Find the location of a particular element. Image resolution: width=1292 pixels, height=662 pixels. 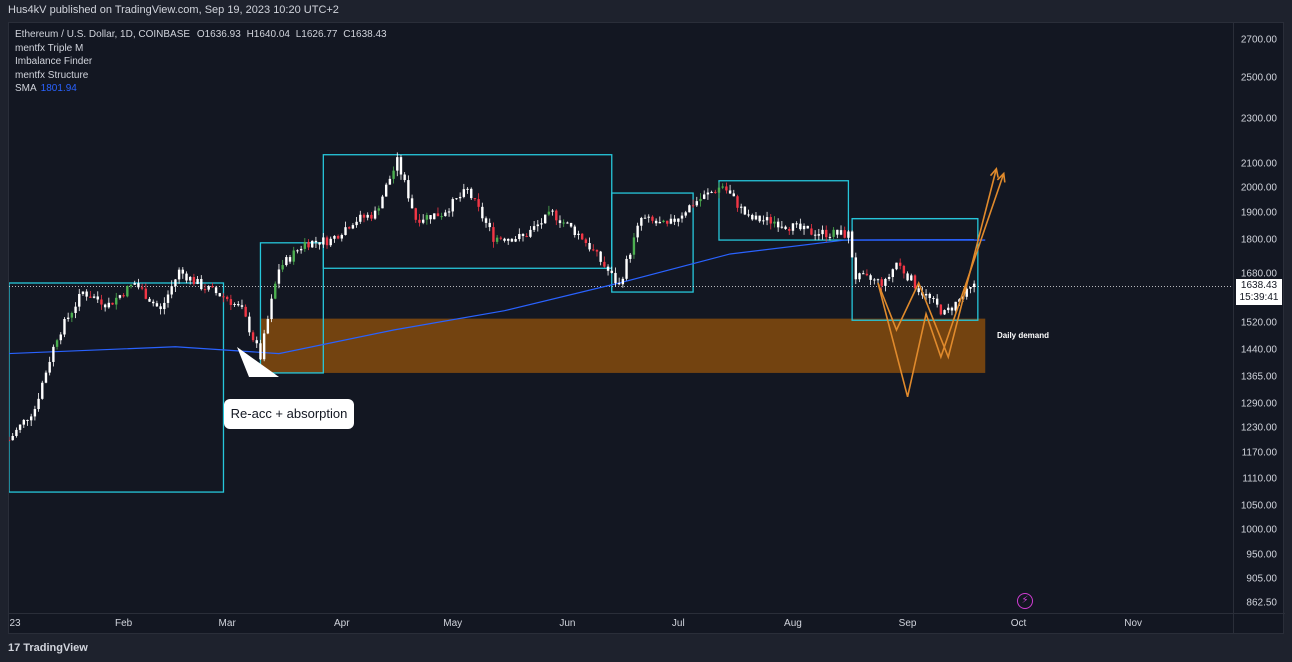

time-tick: 23 is located at coordinates (15, 623).